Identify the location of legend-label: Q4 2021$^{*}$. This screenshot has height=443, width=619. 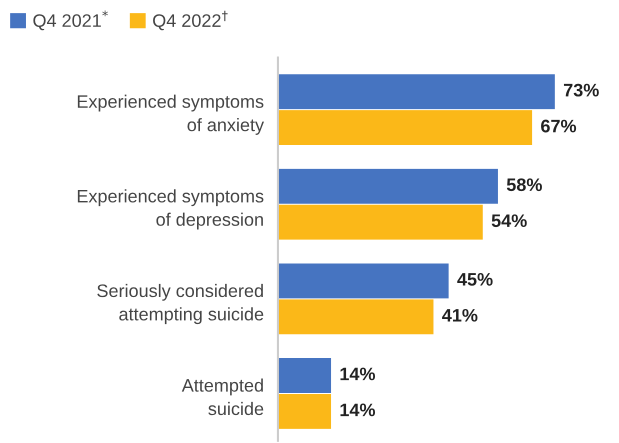
(70, 20).